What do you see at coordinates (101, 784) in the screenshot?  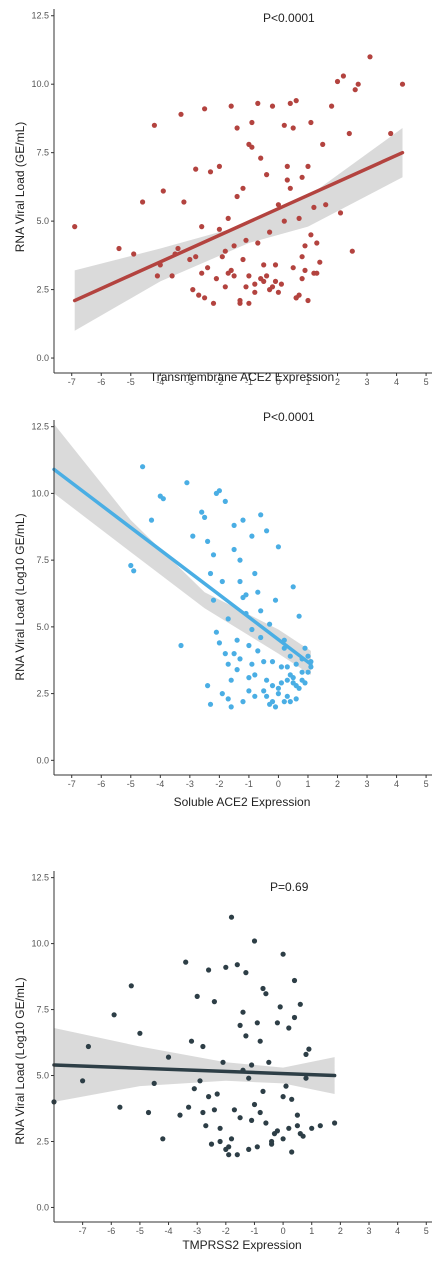 I see `x-tick-label: -6` at bounding box center [101, 784].